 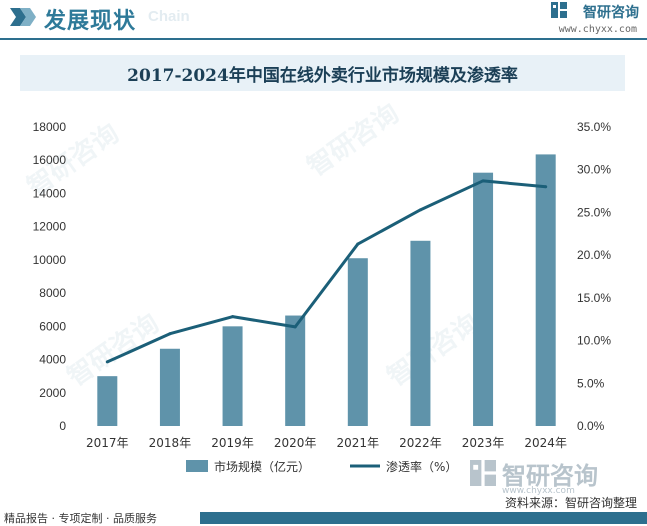 I want to click on section-subtitle: Chain, so click(x=169, y=16).